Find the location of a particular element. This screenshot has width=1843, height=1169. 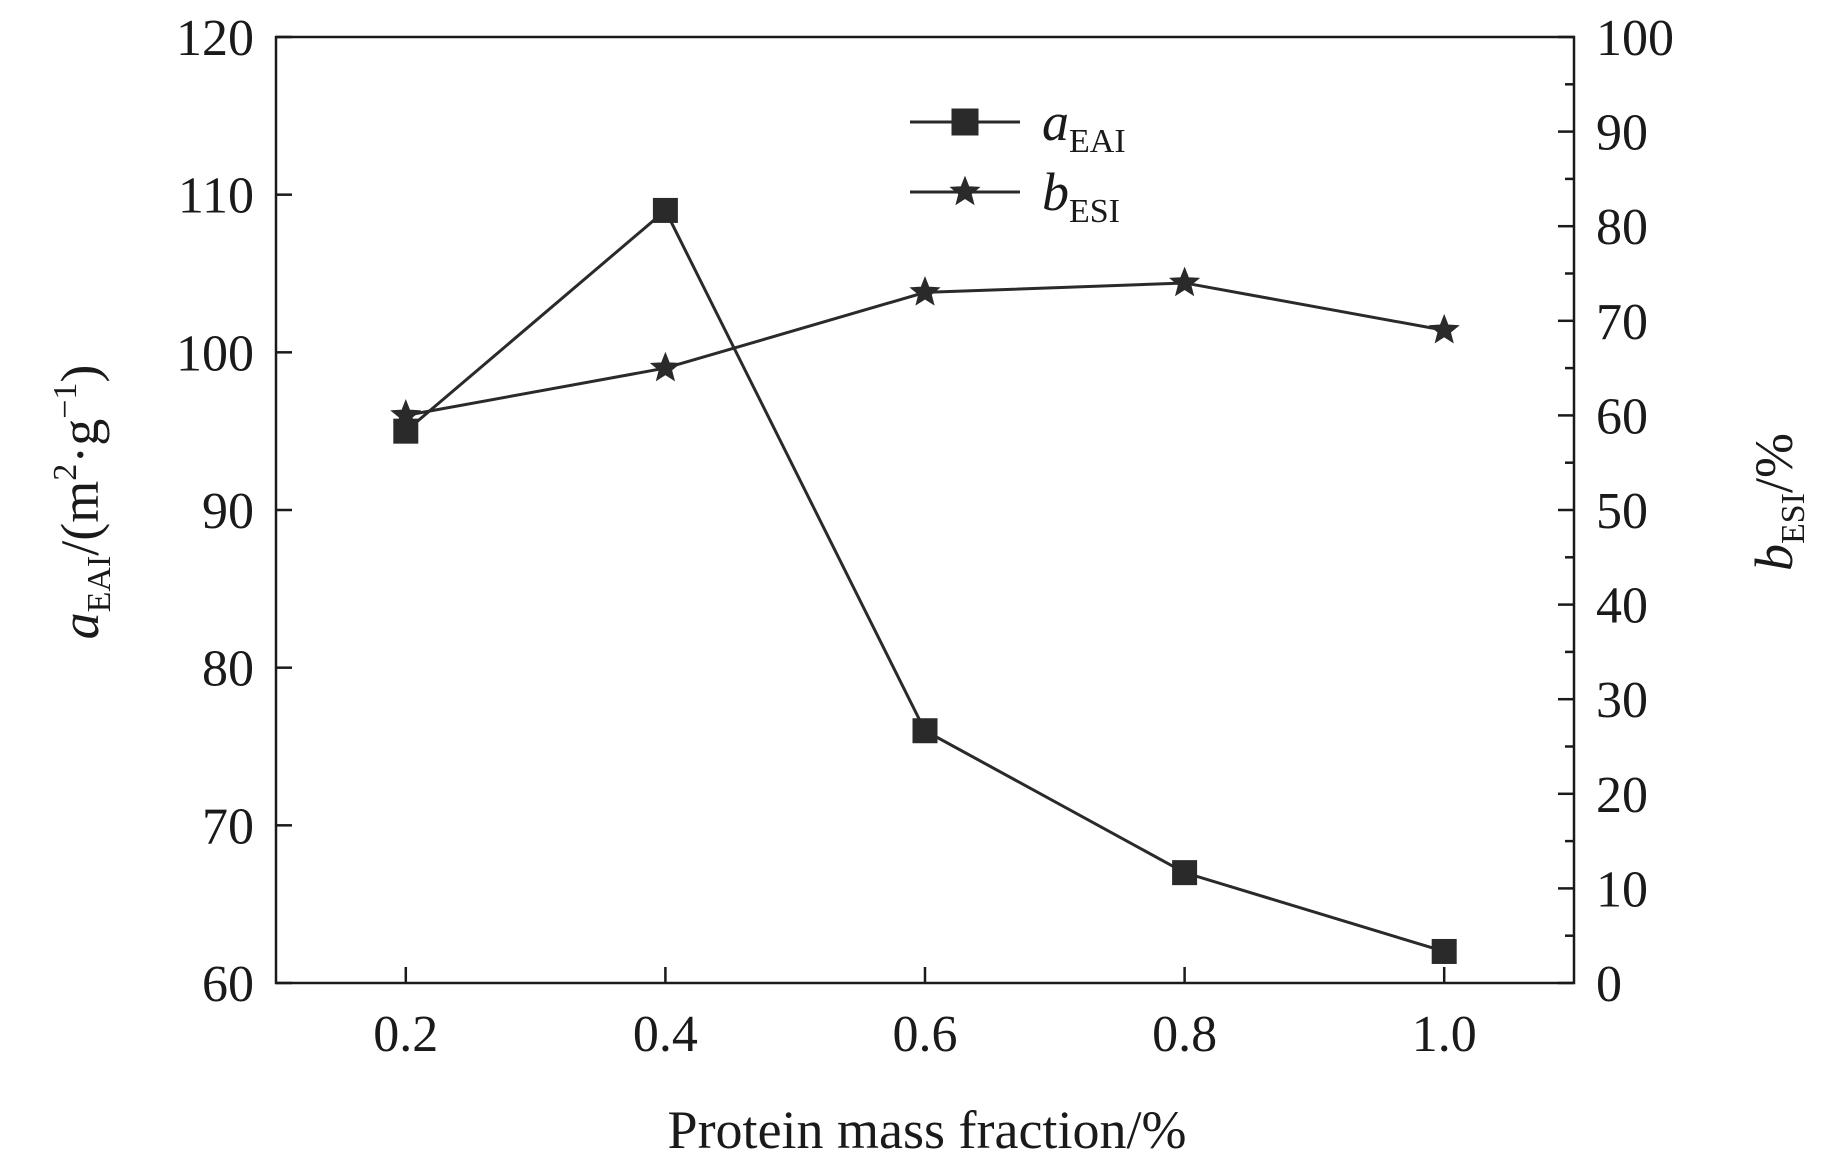

right-tick-label: 80 is located at coordinates (1622, 227).